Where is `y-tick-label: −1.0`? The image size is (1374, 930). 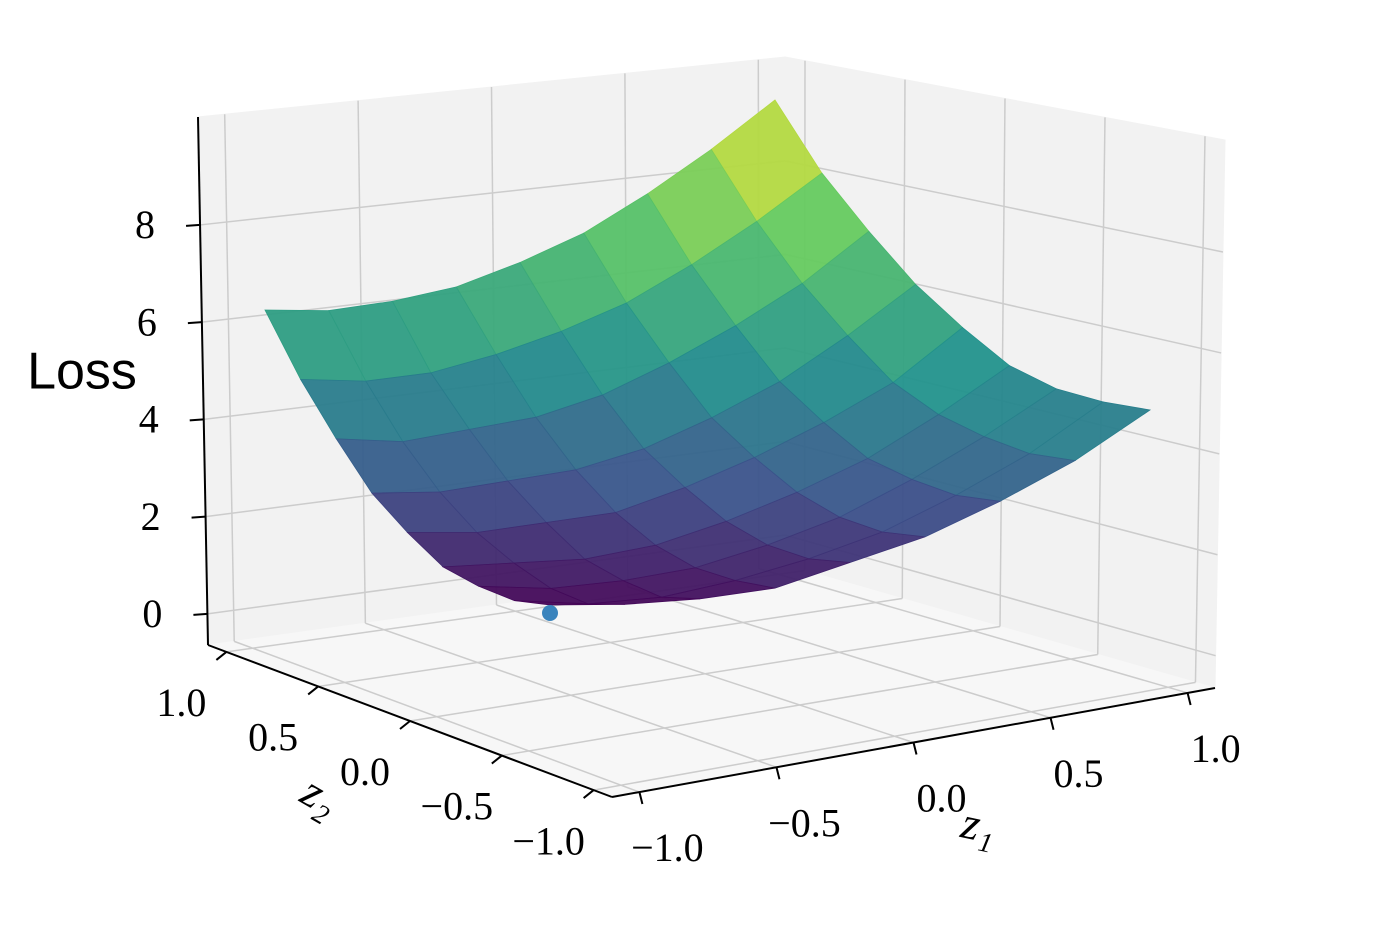 y-tick-label: −1.0 is located at coordinates (548, 840).